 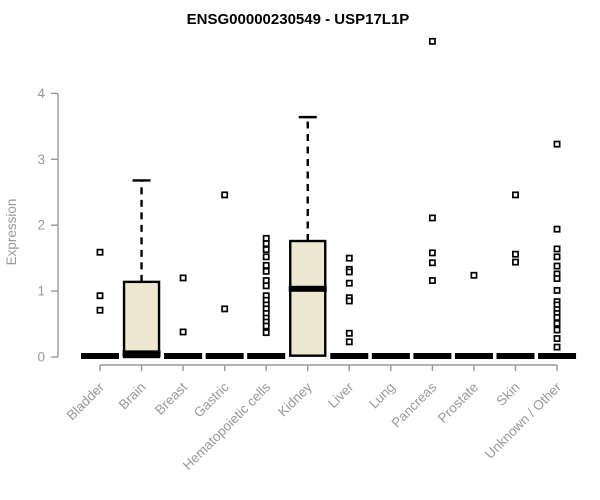 I want to click on box-group-bladder, so click(x=100, y=303).